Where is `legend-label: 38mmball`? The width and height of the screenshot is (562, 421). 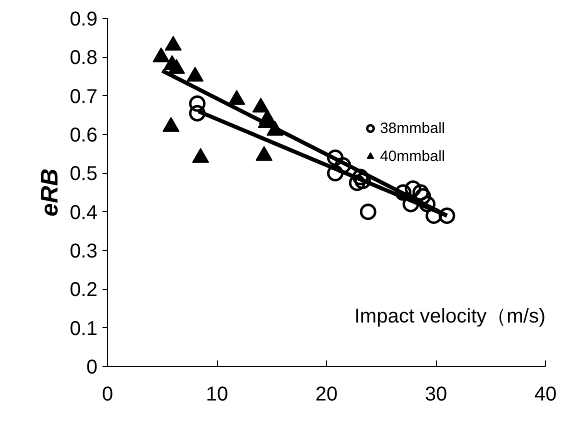 legend-label: 38mmball is located at coordinates (412, 128).